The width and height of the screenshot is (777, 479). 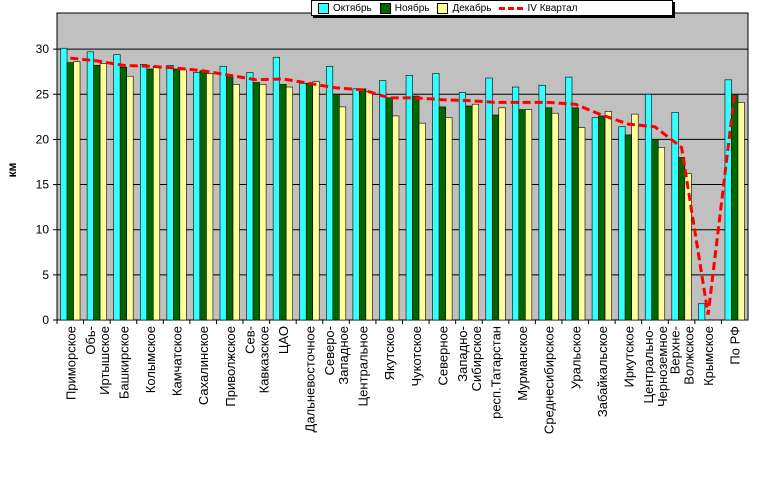 I want to click on x-tick-label: Колымское, so click(x=150, y=359).